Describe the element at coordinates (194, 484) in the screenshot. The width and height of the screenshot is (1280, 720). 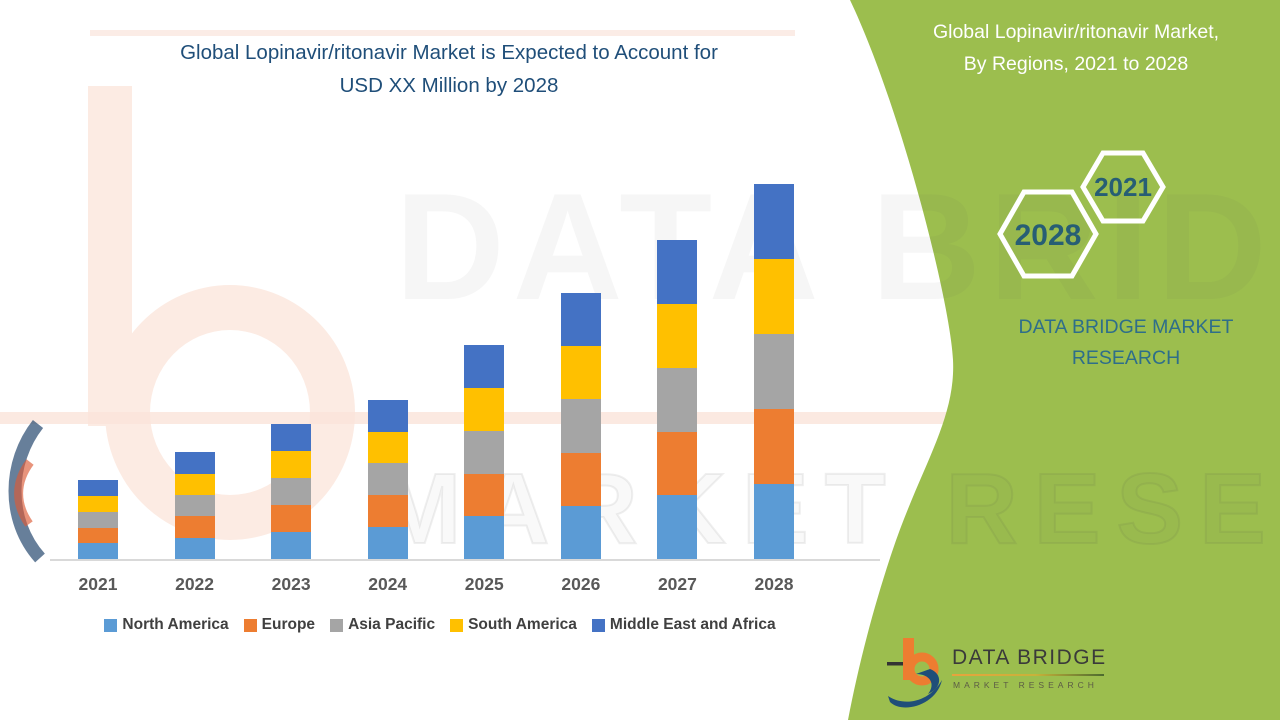
I see `bar-segment-south-america-2022` at that location.